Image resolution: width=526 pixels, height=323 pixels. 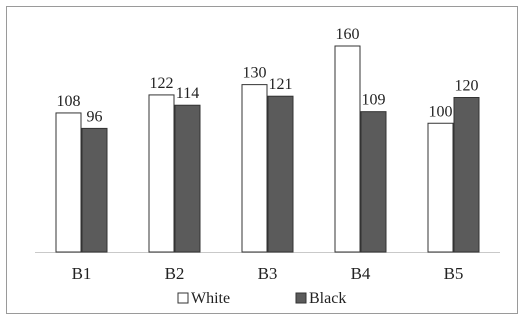 I want to click on bar-white-b2, so click(x=161, y=173).